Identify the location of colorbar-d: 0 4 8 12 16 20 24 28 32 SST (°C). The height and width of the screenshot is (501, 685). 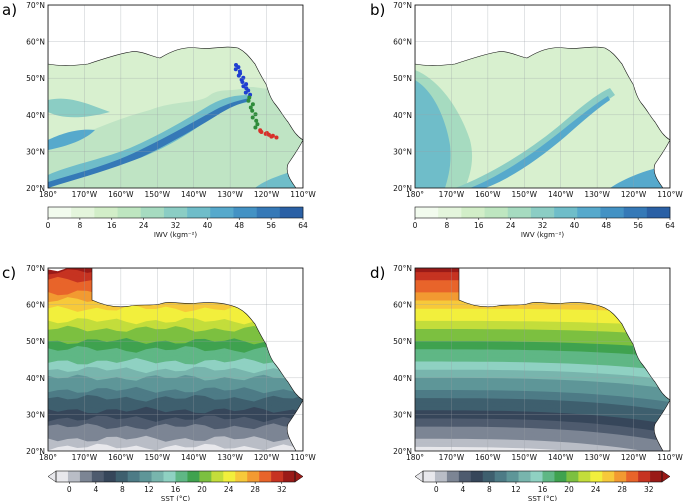
(542, 485).